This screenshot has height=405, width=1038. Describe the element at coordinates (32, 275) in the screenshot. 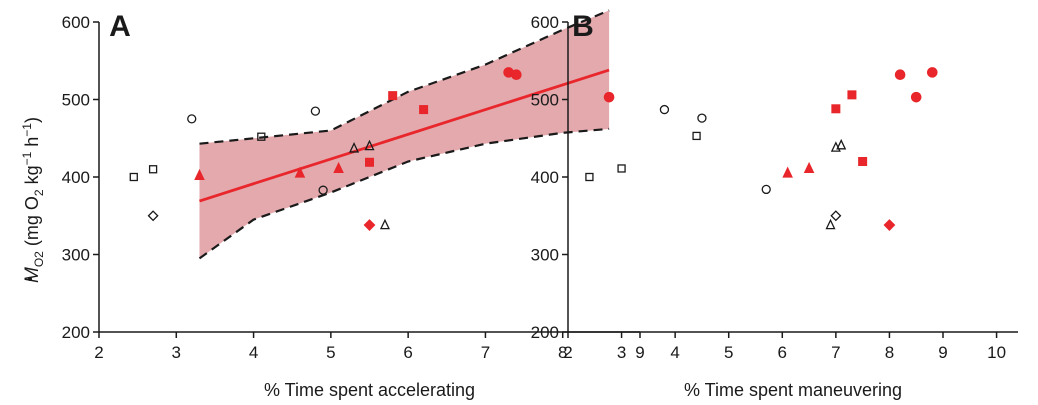

I see `y-symbol: M` at that location.